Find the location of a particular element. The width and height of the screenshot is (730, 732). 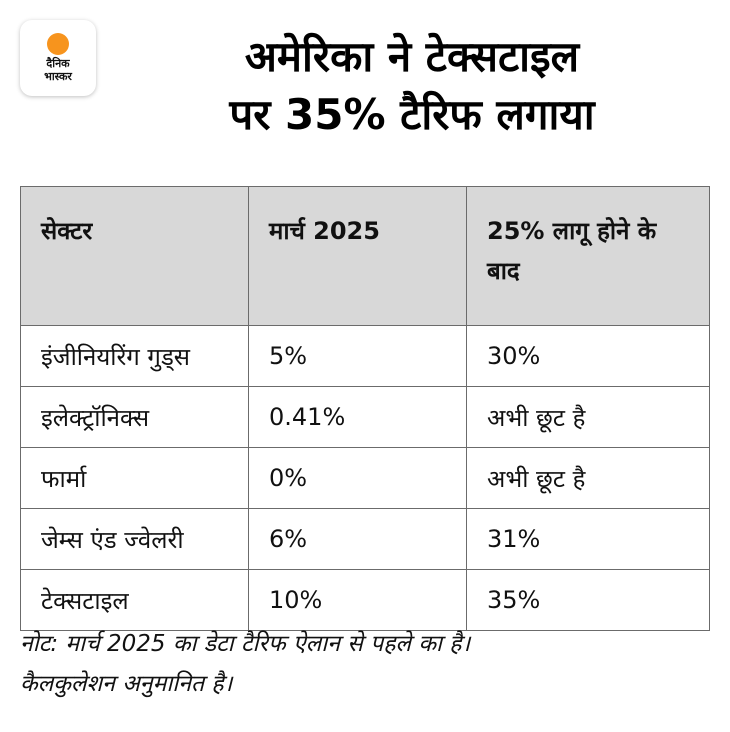

table-row: जेम्स एंड ज्वेलरी 6% 31% is located at coordinates (365, 539).